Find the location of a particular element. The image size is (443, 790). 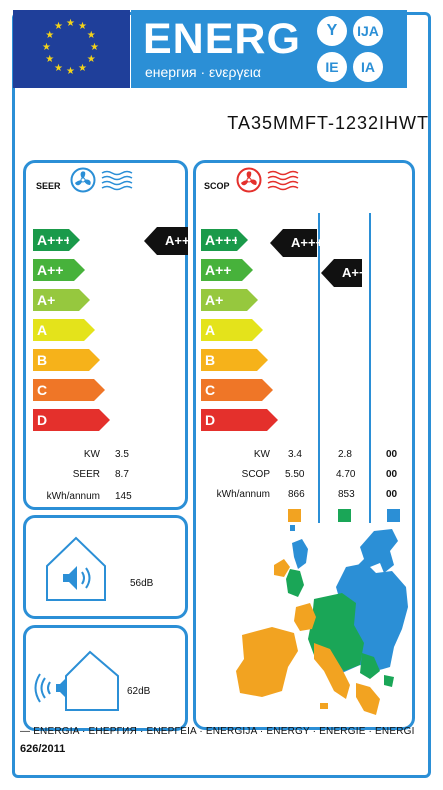

seer-row-label-kw: KW is located at coordinates (91, 454).